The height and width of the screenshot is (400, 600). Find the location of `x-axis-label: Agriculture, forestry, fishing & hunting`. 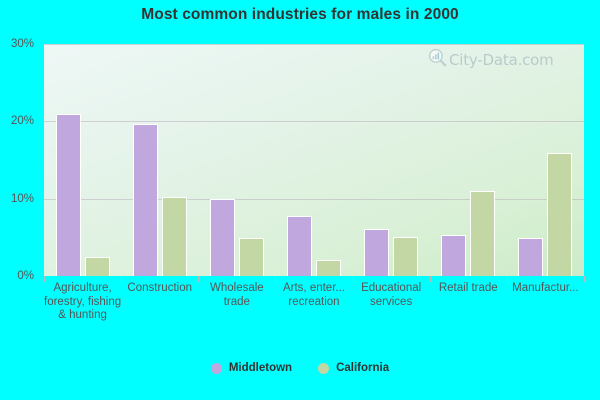

x-axis-label: Agriculture, forestry, fishing & hunting is located at coordinates (83, 301).